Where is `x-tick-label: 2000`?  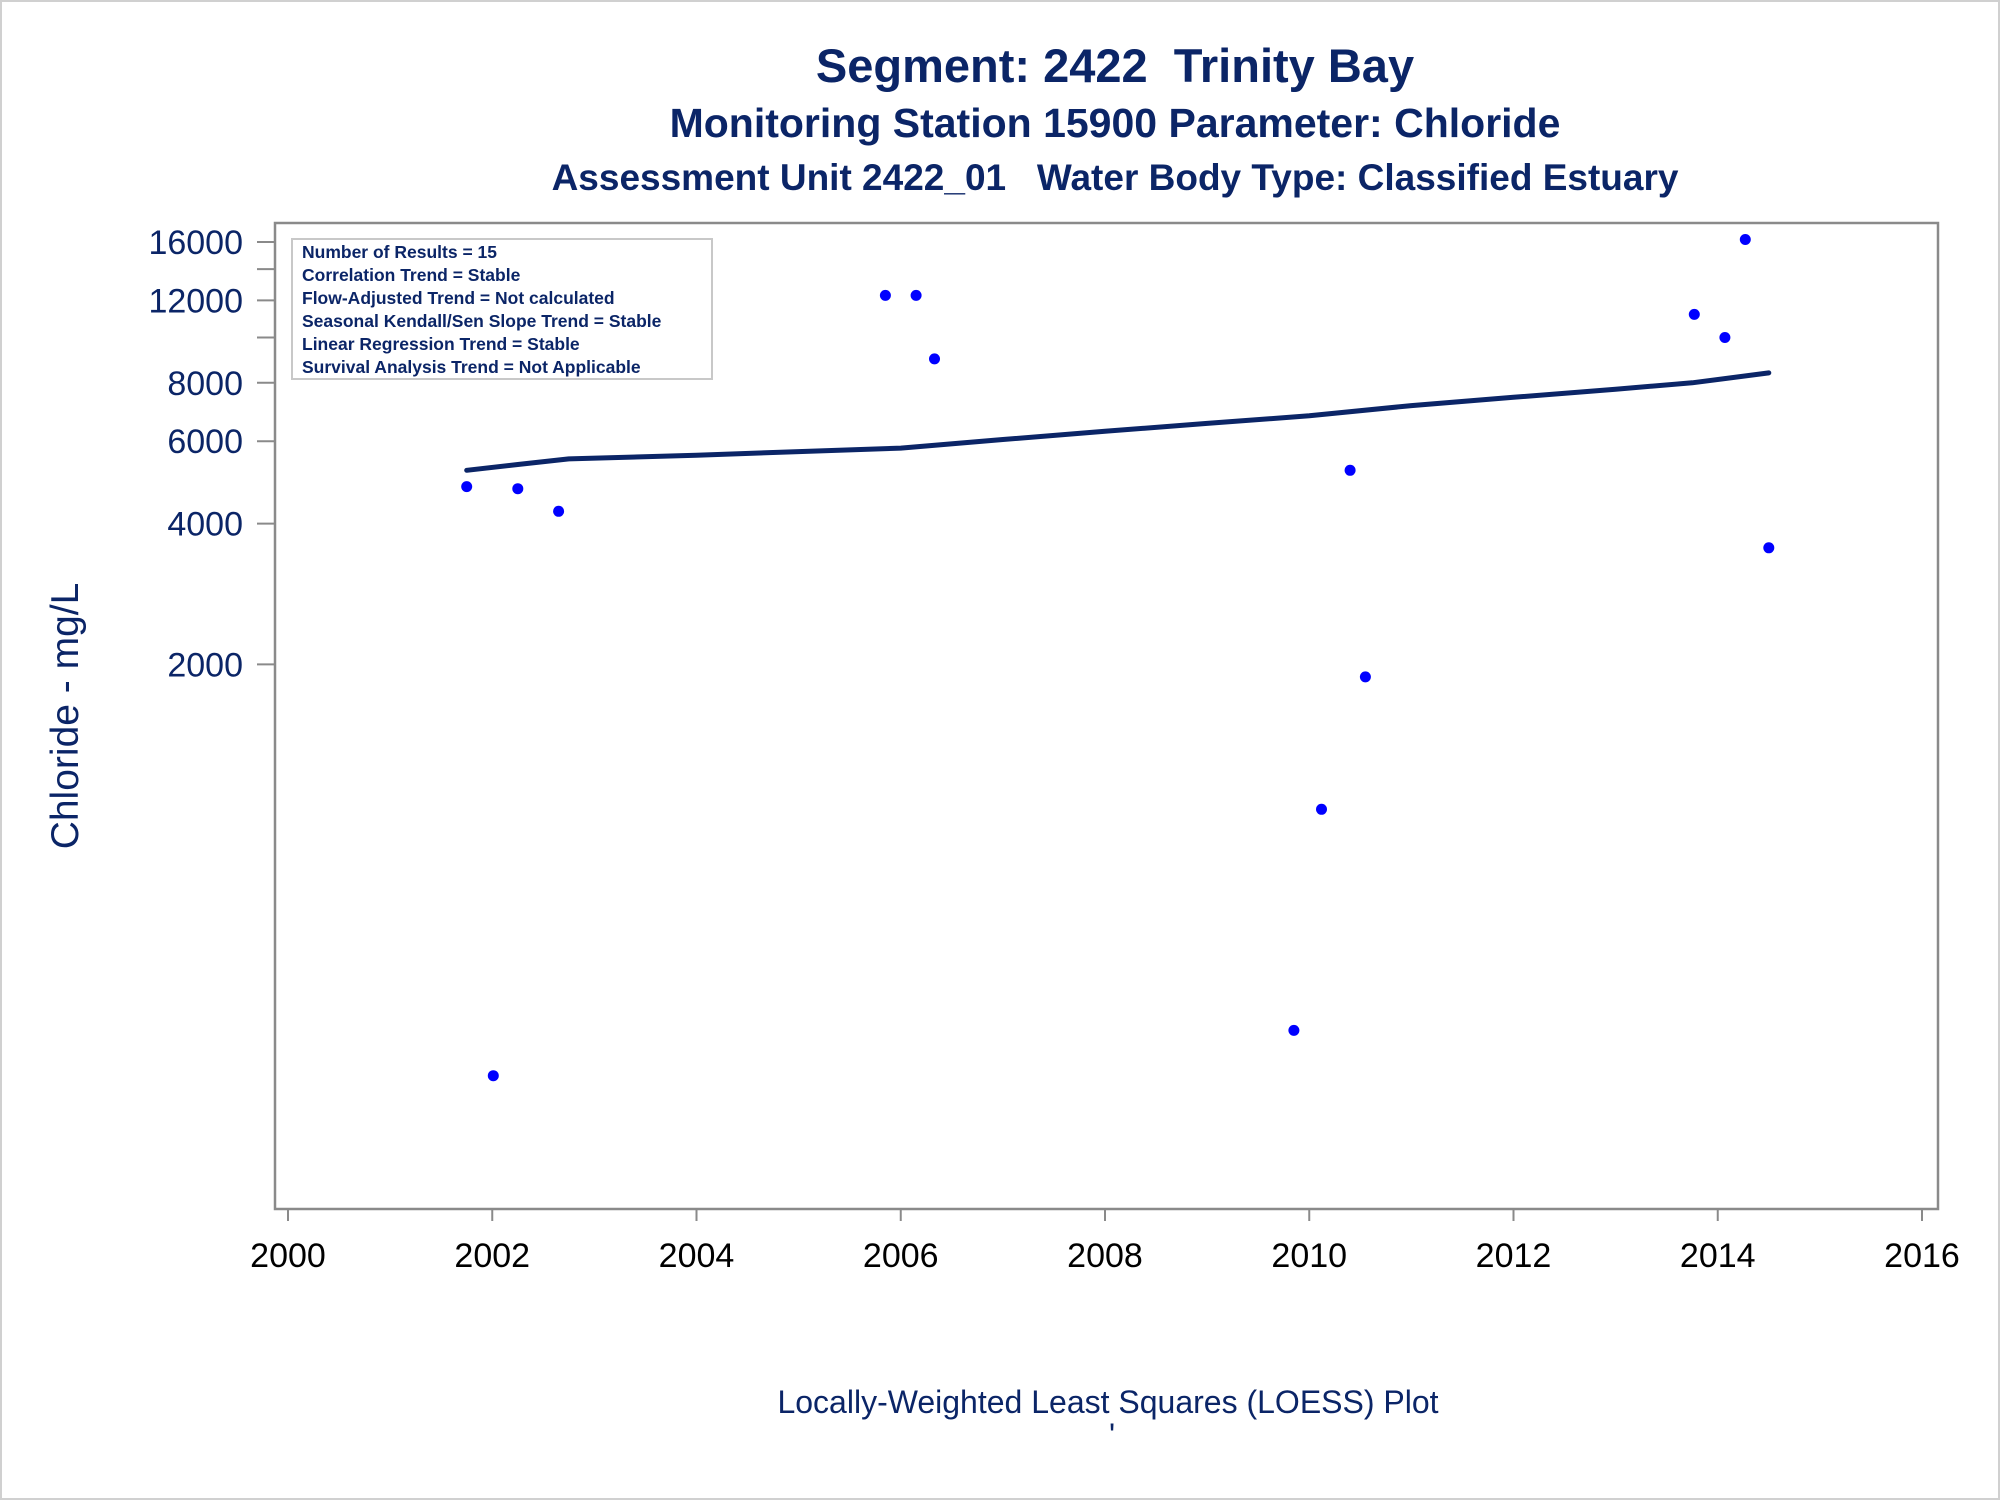
x-tick-label: 2000 is located at coordinates (288, 1256).